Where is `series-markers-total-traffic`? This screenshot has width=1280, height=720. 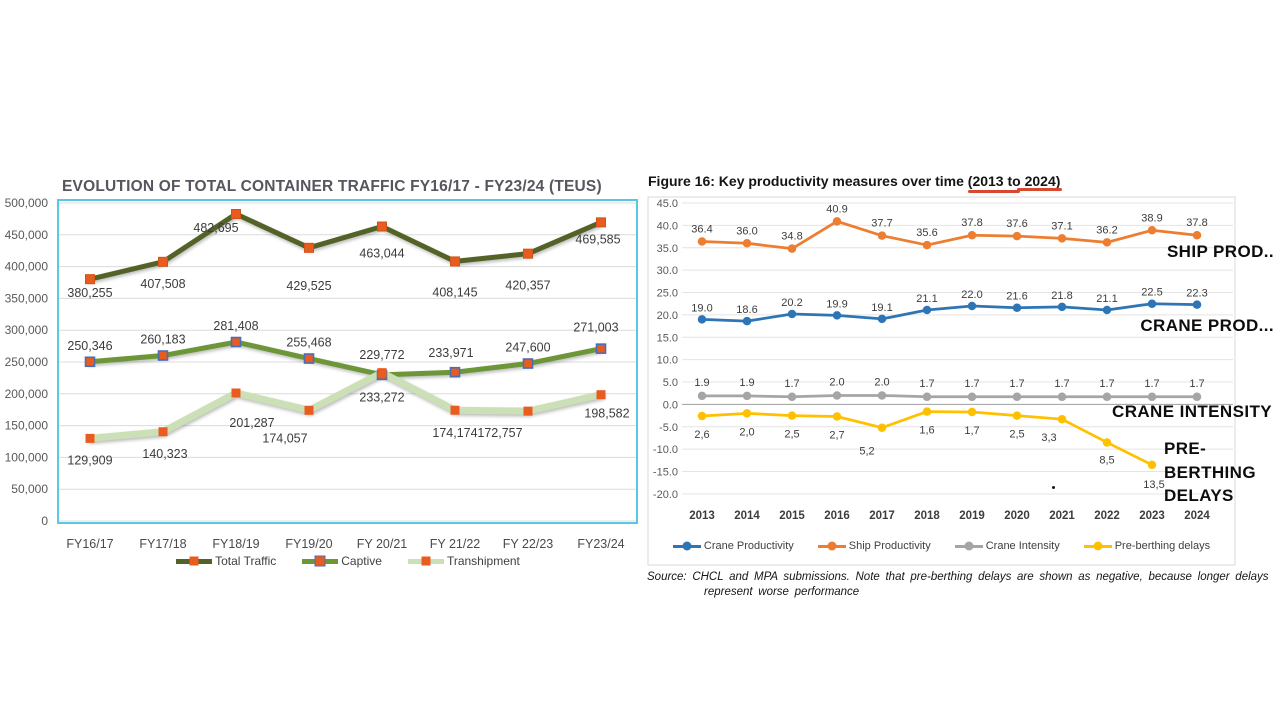
series-markers-total-traffic is located at coordinates (345, 247).